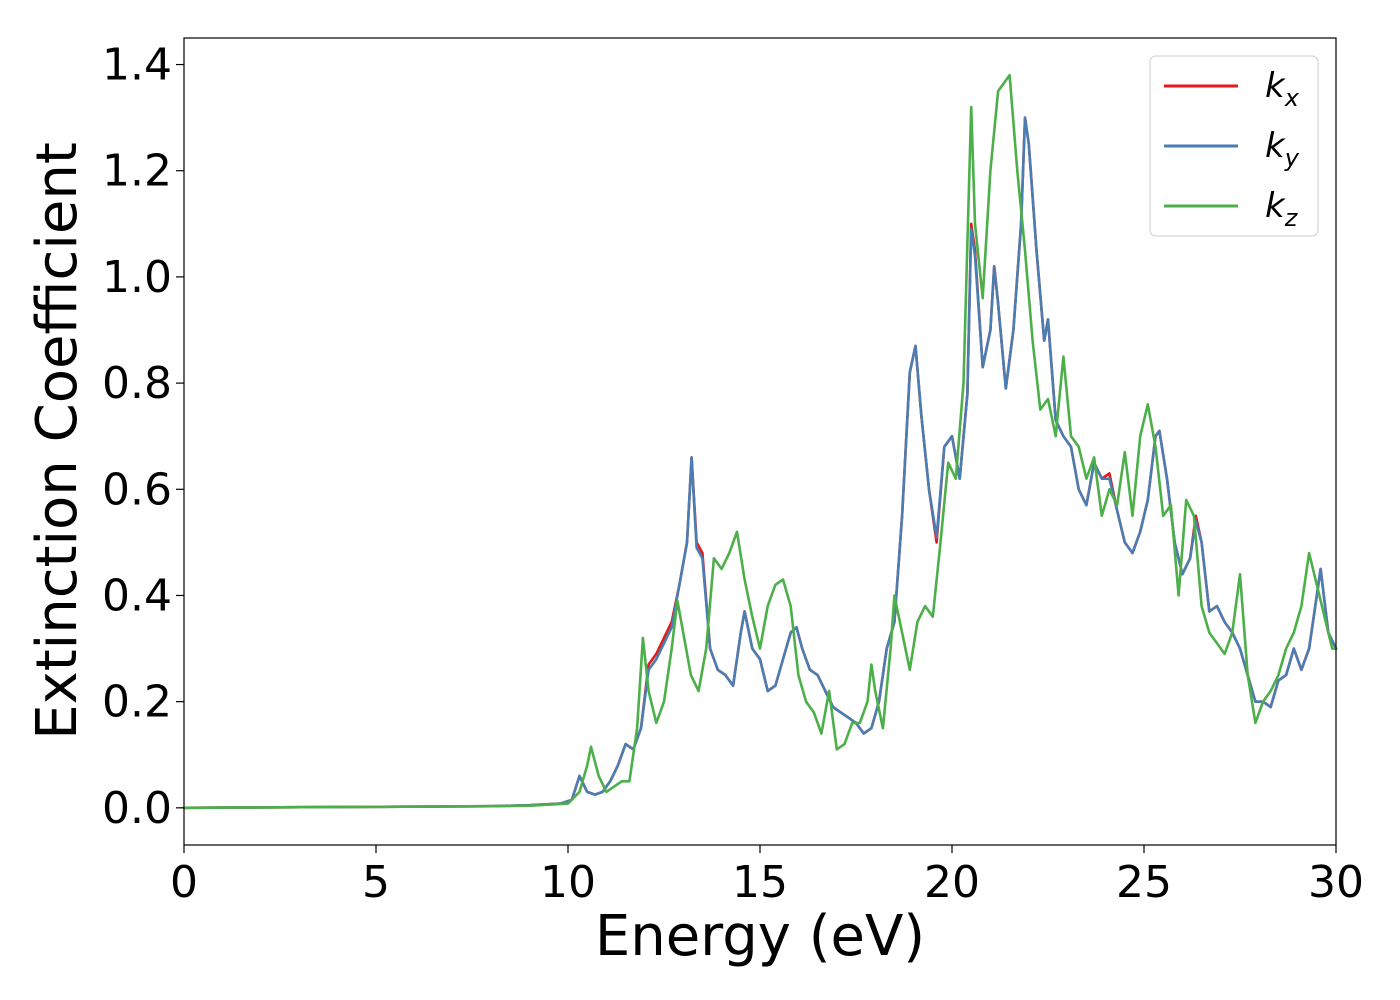 The width and height of the screenshot is (1400, 1000). Describe the element at coordinates (1282, 209) in the screenshot. I see `legend-label-z: kz` at that location.